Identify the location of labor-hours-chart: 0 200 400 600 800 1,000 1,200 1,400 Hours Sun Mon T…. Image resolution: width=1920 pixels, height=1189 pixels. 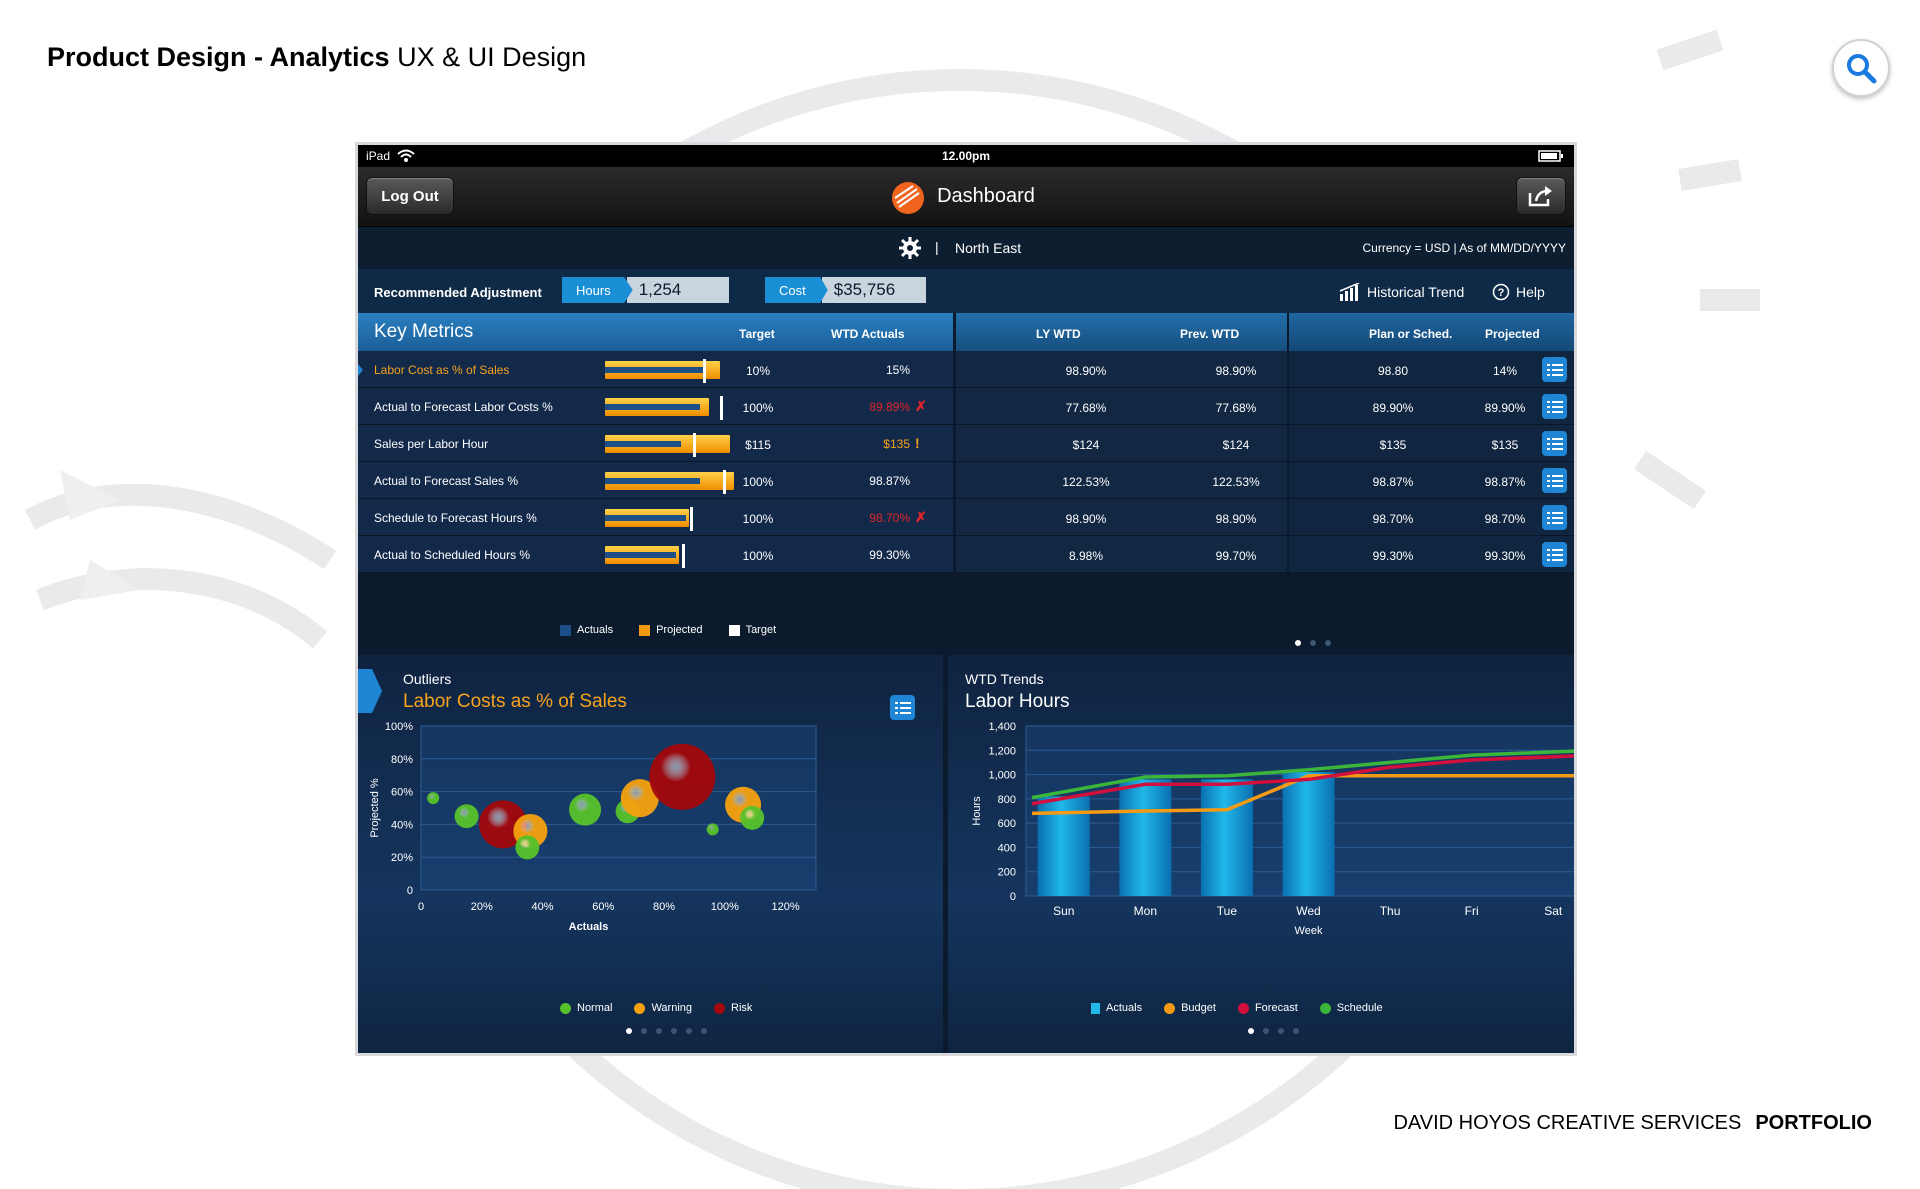
(1272, 829).